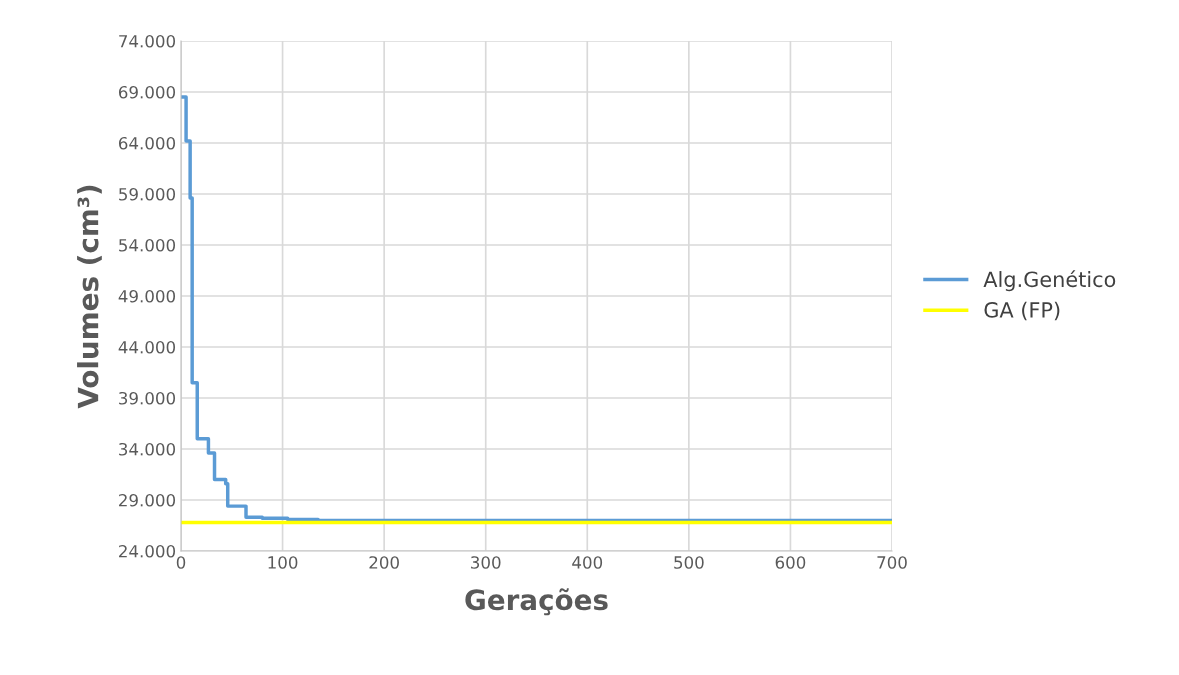 This screenshot has height=675, width=1179. Describe the element at coordinates (536, 602) in the screenshot. I see `x-axis-title: Gerações` at that location.